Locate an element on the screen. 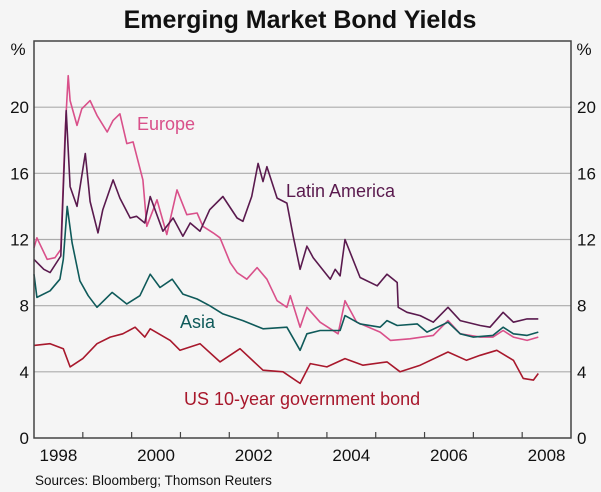 The image size is (601, 492). series-label-us-10-year: US 10-year government bond is located at coordinates (302, 399).